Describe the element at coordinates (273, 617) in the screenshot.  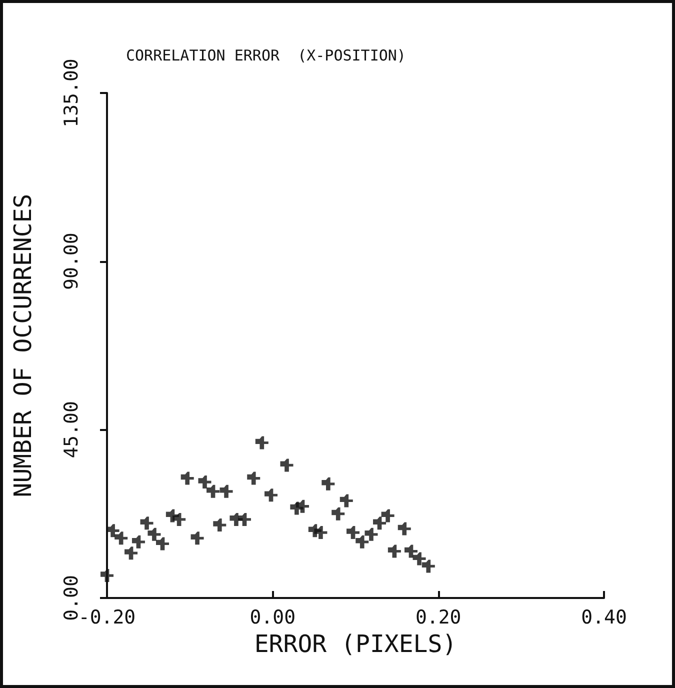
I see `x-tick-label: 0.00` at that location.